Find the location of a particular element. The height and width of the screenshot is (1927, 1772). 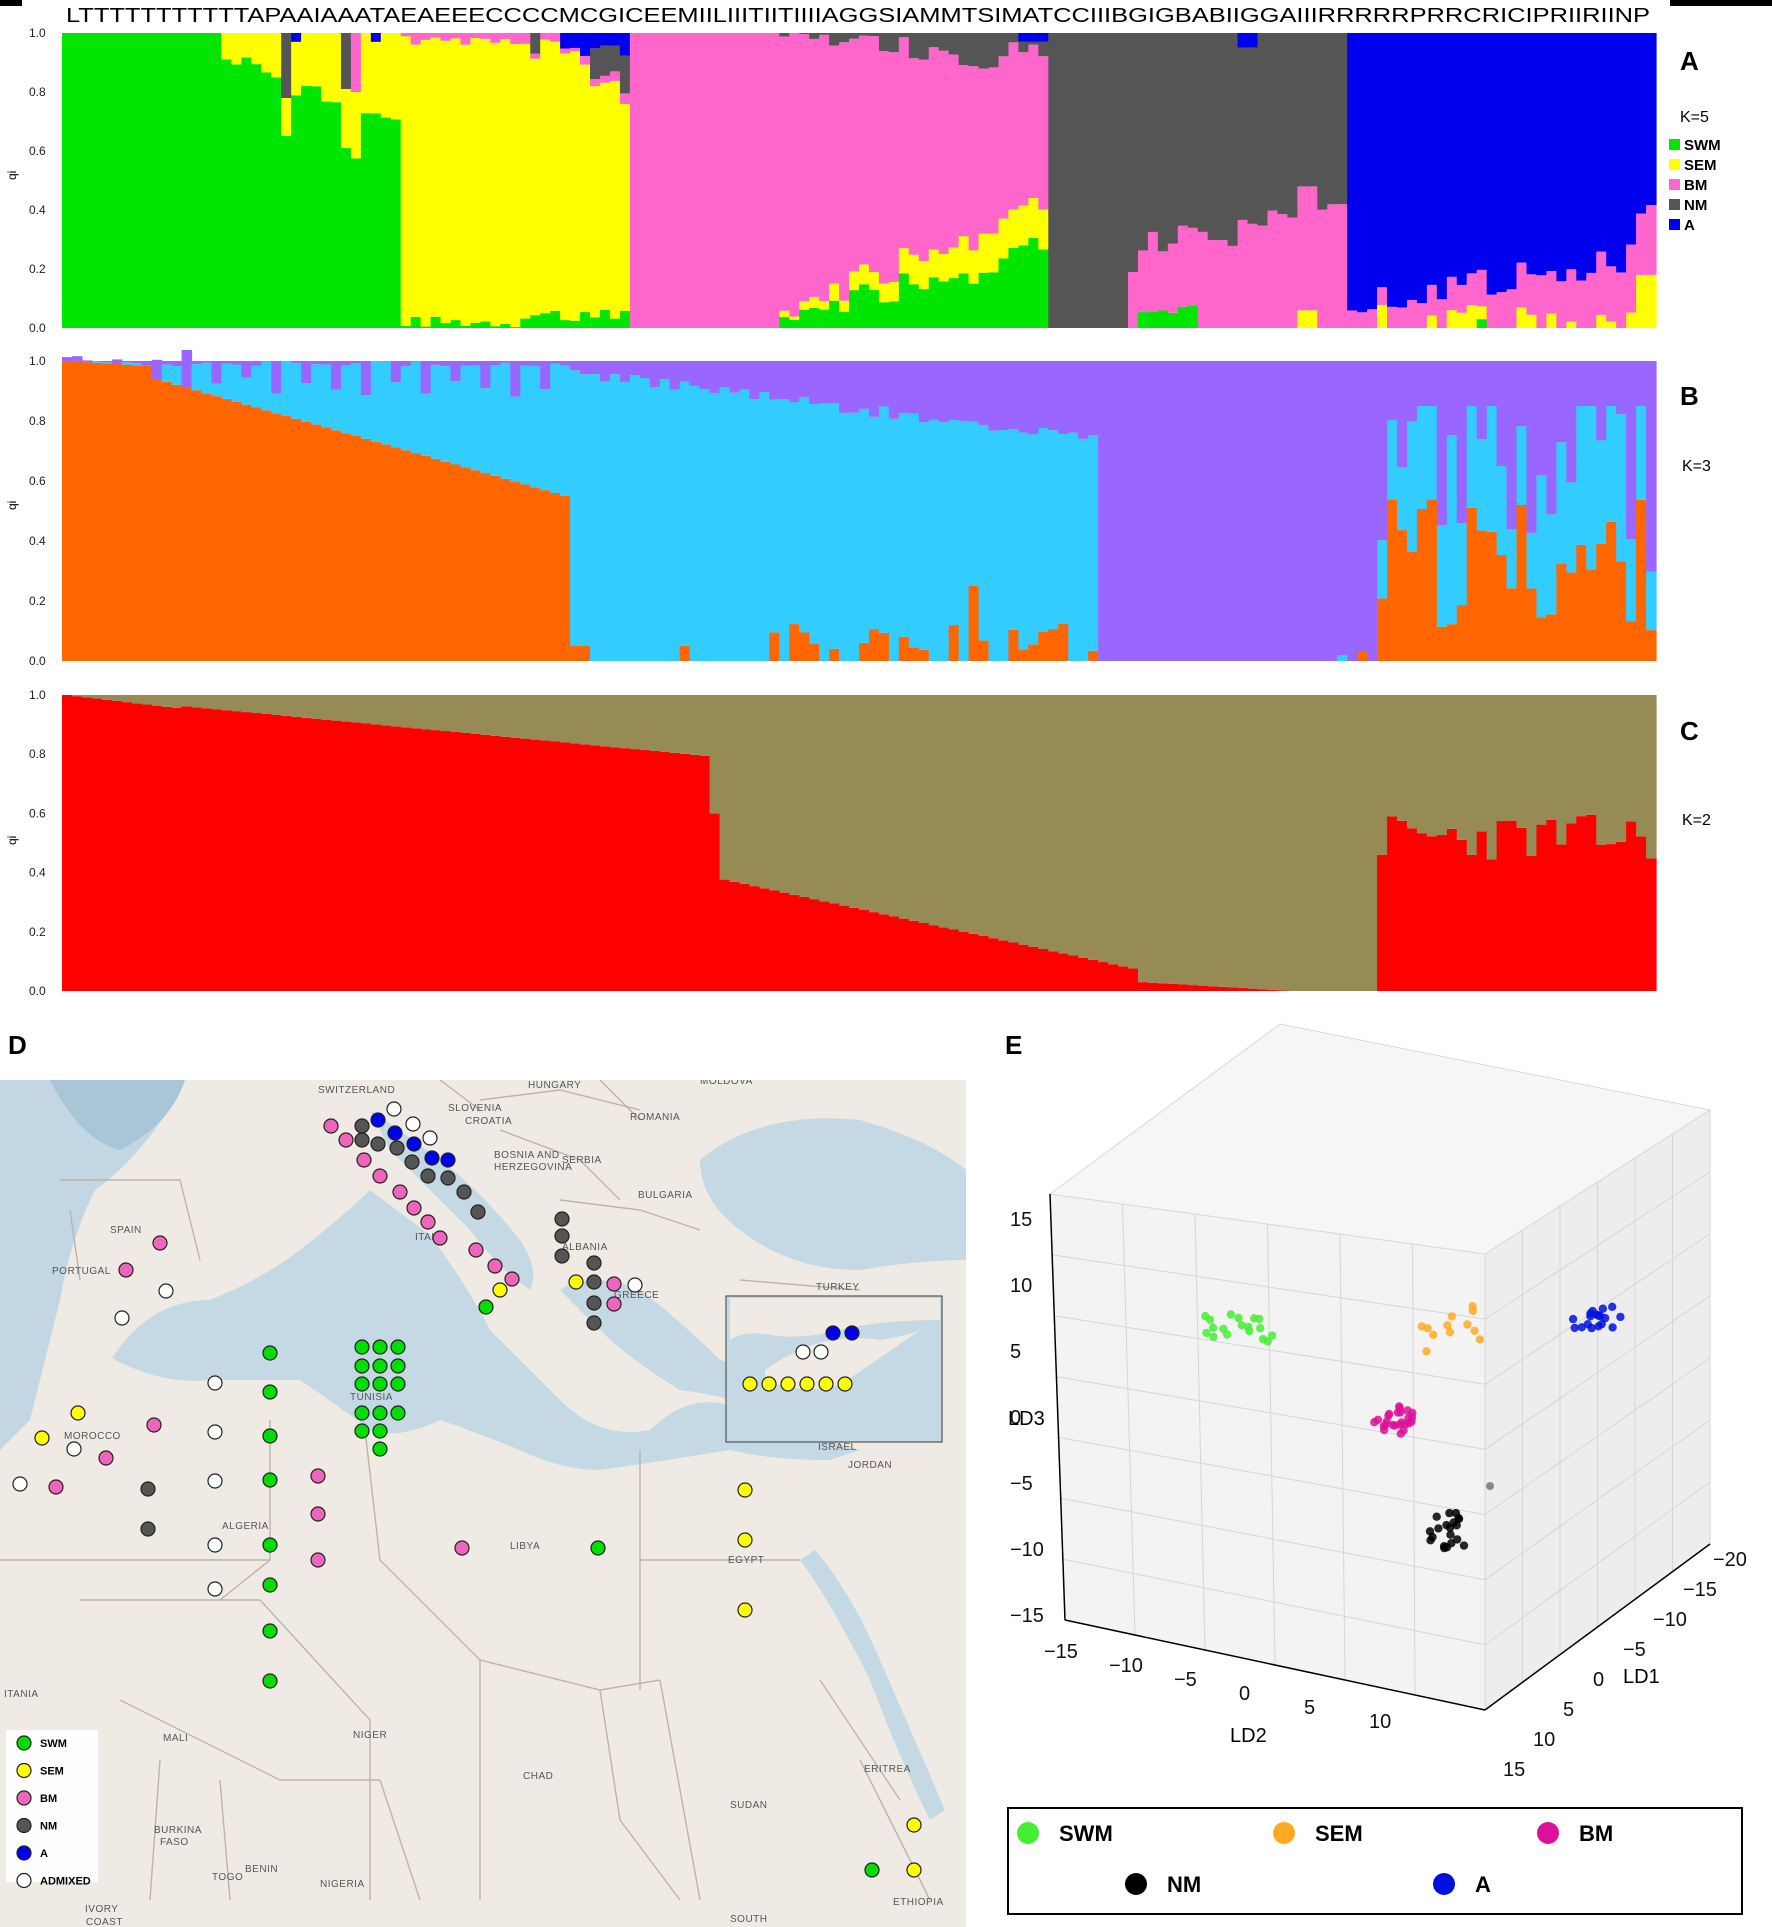

k5-bar-95-BM is located at coordinates (1013, 126).